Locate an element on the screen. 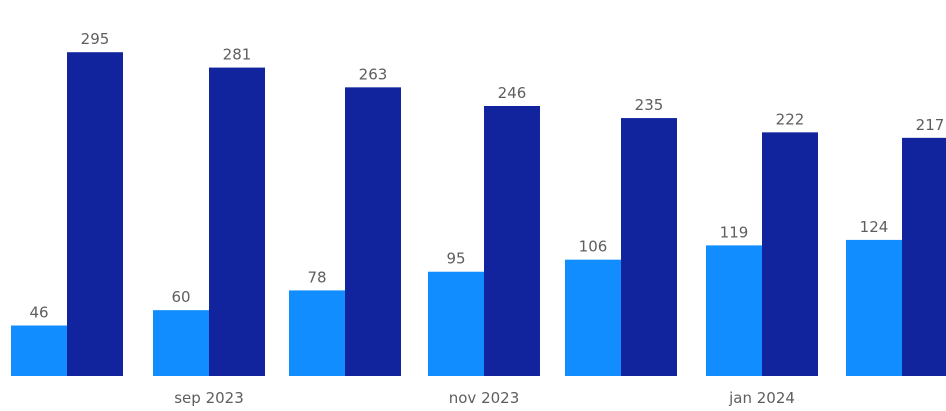 The image size is (946, 411). data-label-series-1-3: 95 is located at coordinates (455, 259).